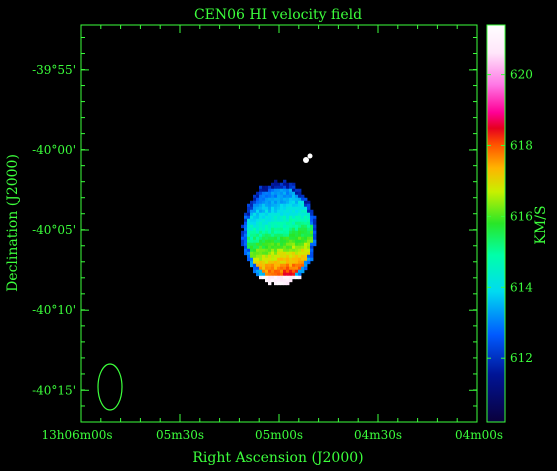 This screenshot has width=557, height=471. What do you see at coordinates (378, 435) in the screenshot?
I see `x-tick-label: 04m30s` at bounding box center [378, 435].